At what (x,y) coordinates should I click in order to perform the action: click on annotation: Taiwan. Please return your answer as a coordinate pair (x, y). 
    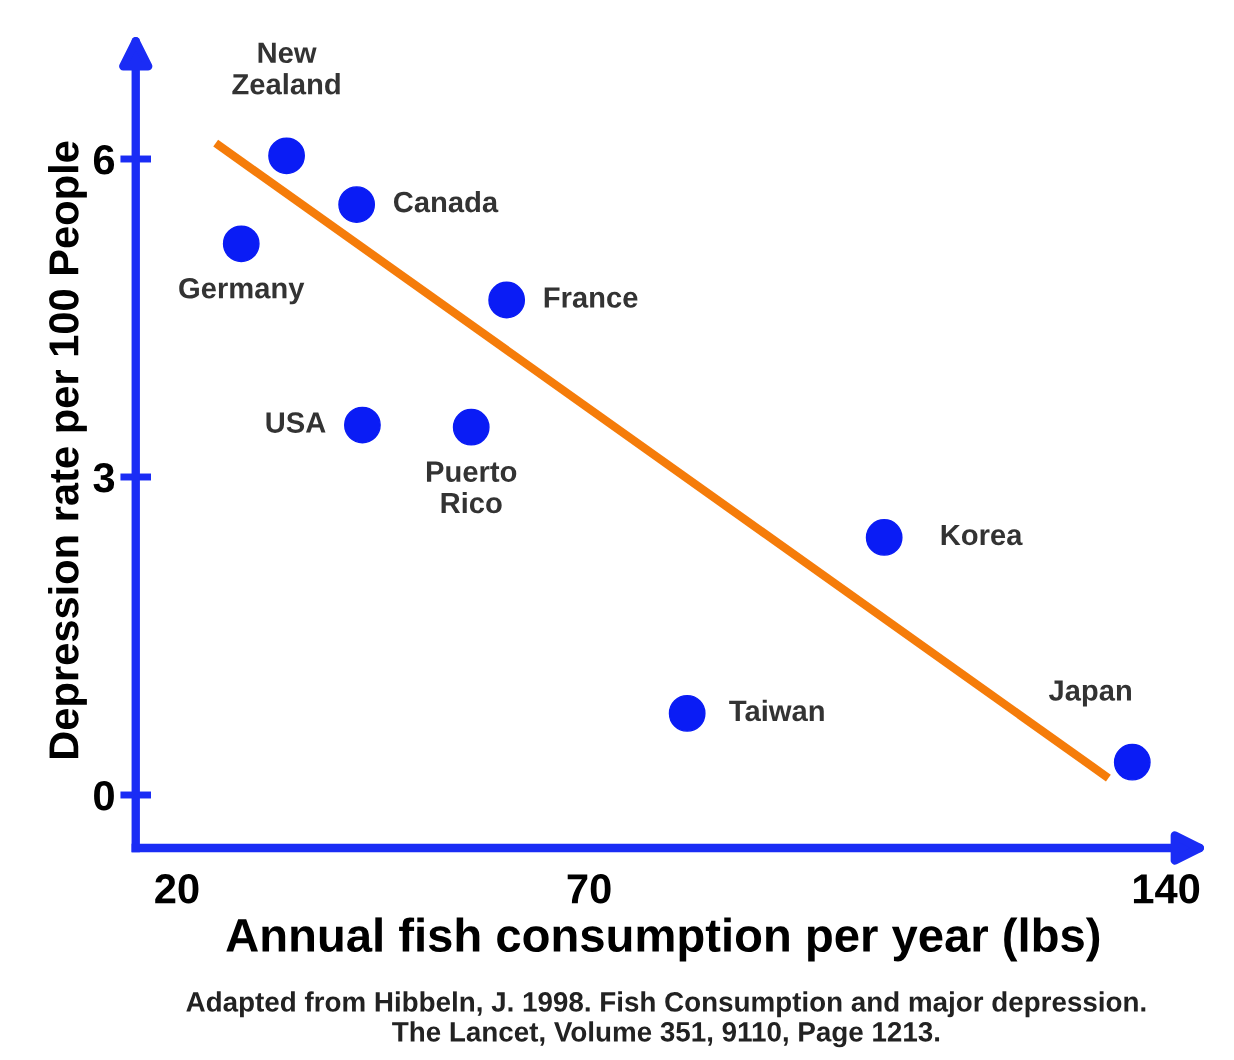
    Looking at the image, I should click on (776, 710).